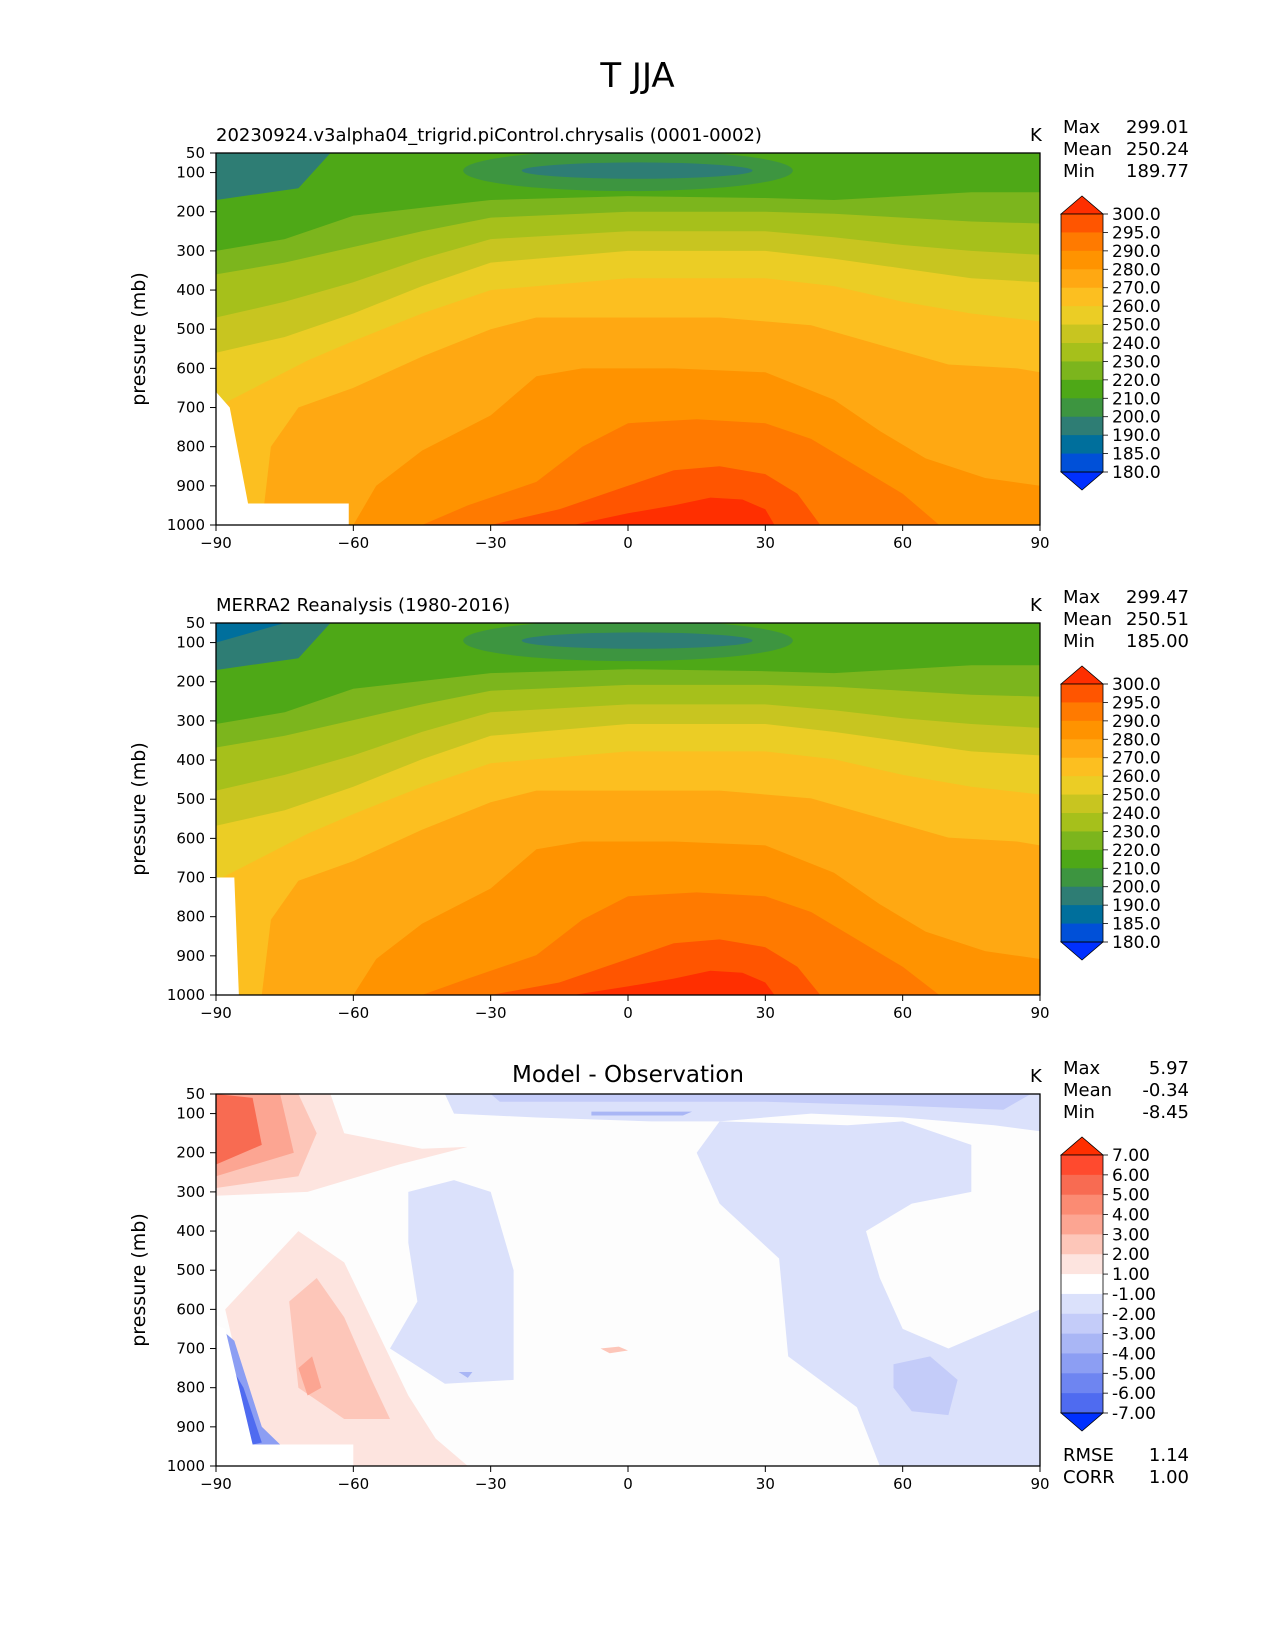  What do you see at coordinates (1134, 1414) in the screenshot?
I see `colorbar-tick-label: -7.00` at bounding box center [1134, 1414].